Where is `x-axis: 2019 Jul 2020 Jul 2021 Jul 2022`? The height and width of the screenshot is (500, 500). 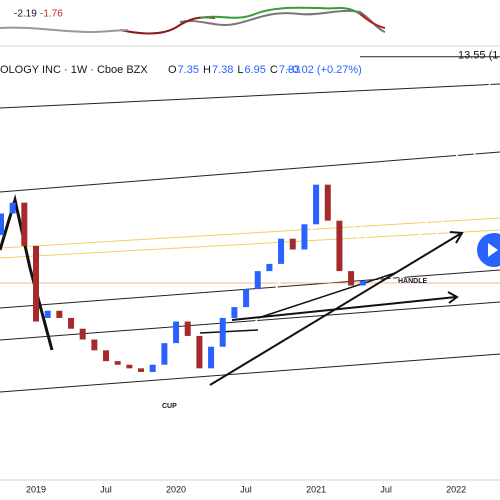 x-axis: 2019 Jul 2020 Jul 2021 Jul 2022 is located at coordinates (246, 489).